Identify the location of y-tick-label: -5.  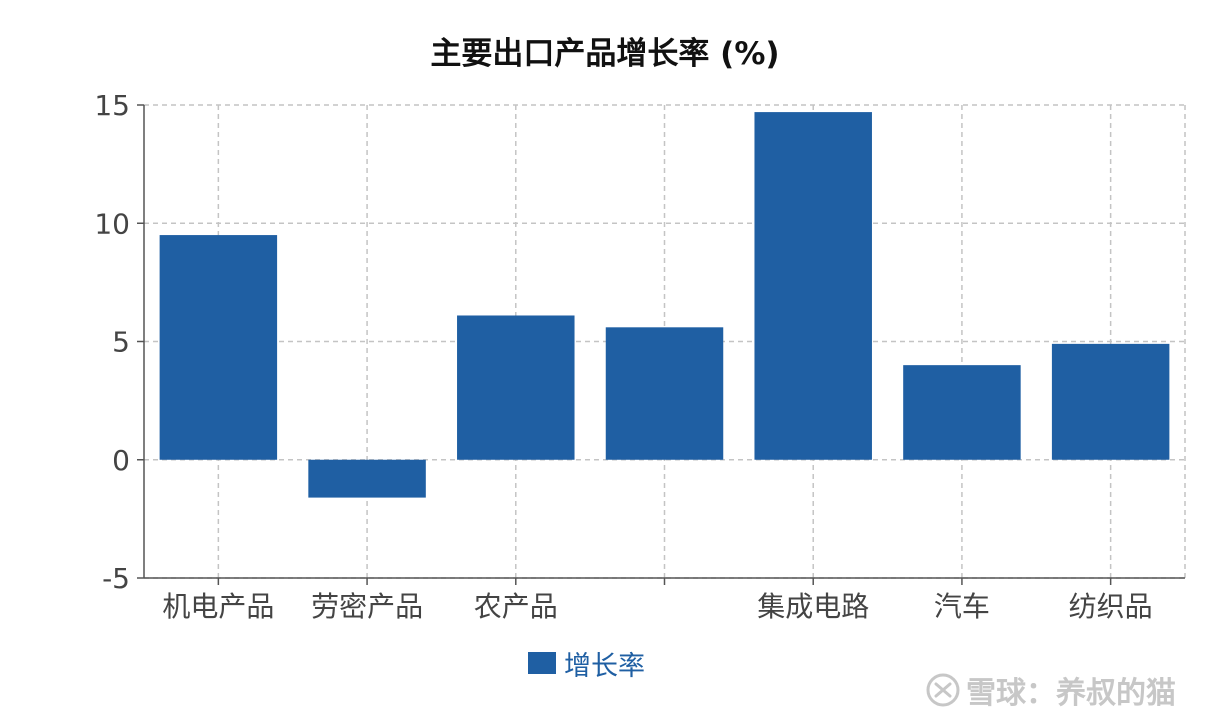
(116, 578).